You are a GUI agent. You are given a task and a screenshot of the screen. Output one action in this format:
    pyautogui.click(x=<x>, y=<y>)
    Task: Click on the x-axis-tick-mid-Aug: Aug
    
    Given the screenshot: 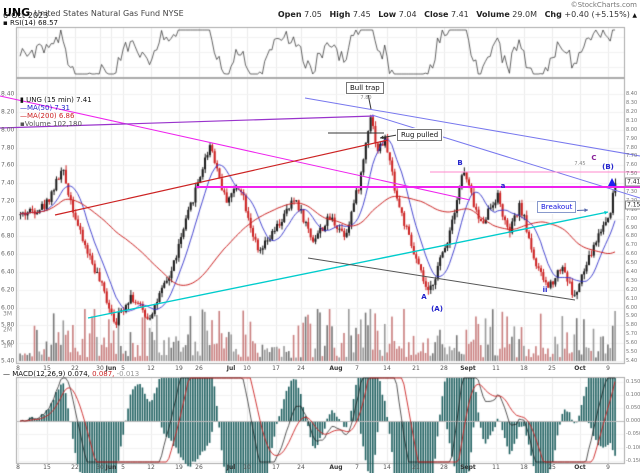 What is the action you would take?
    pyautogui.click(x=336, y=368)
    